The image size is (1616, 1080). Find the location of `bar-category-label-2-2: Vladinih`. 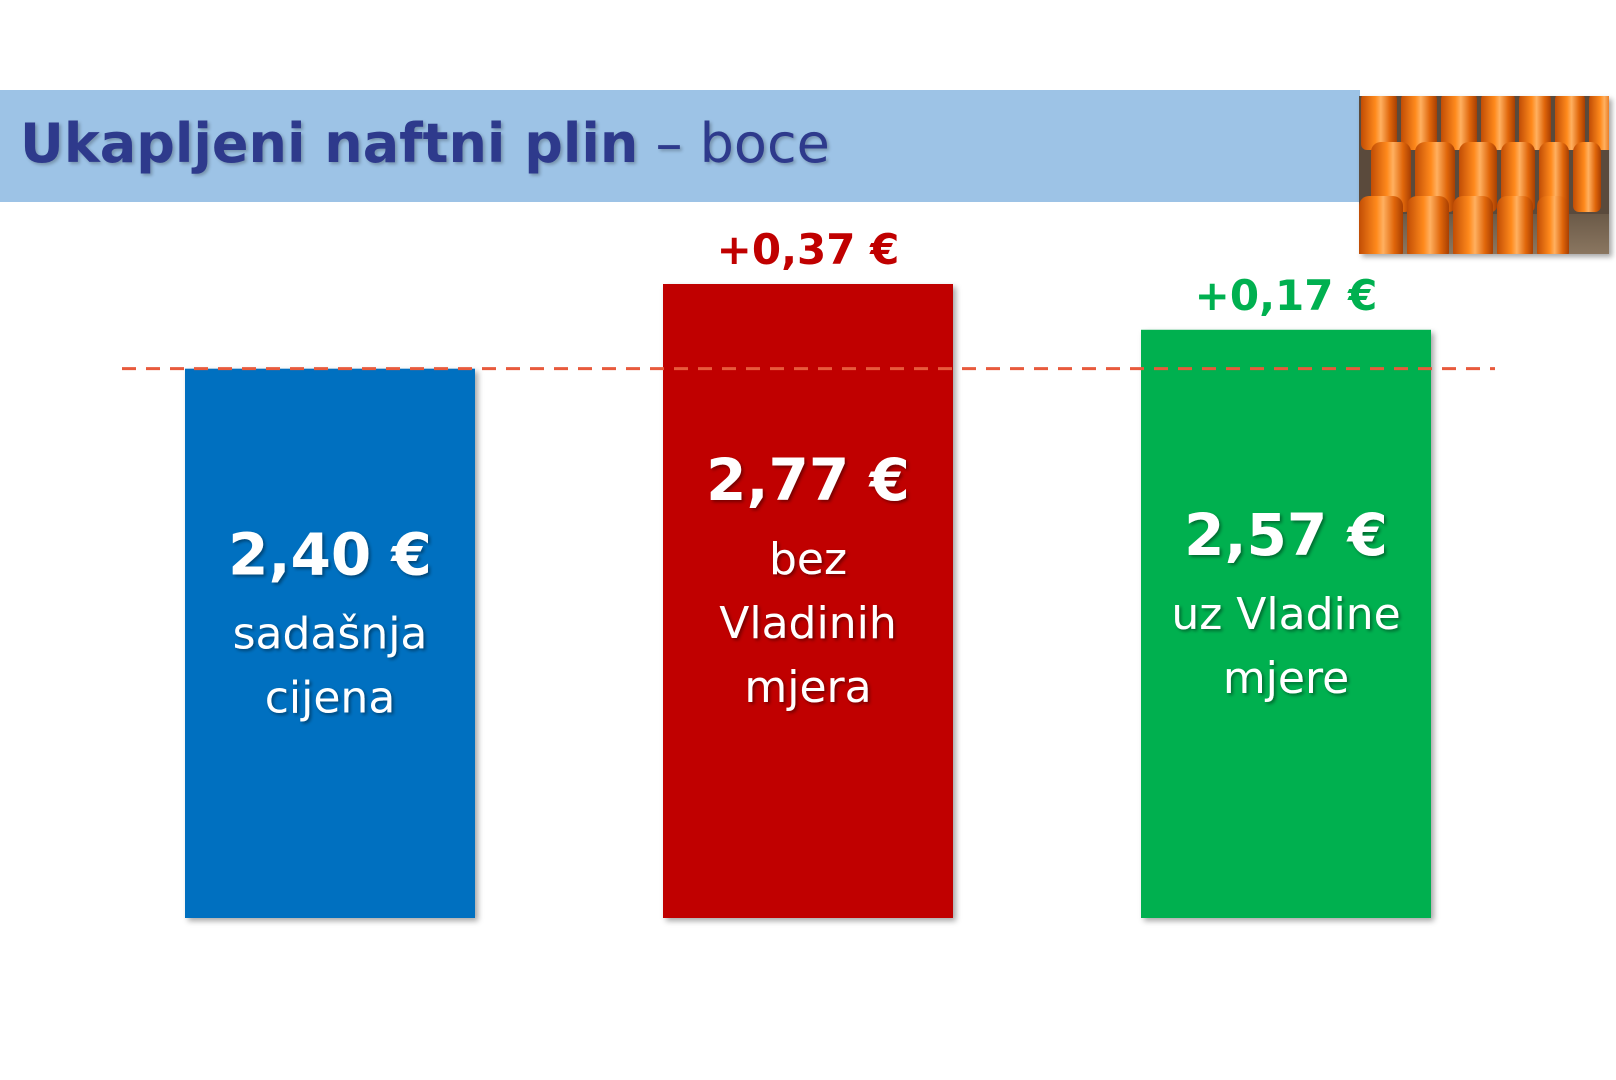

bar-category-label-2-2: Vladinih is located at coordinates (807, 623).